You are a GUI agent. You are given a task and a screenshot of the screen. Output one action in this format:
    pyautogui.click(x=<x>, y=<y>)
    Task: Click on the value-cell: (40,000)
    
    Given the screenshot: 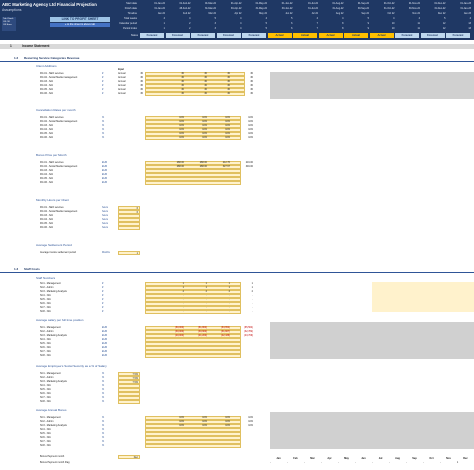 What is the action you would take?
    pyautogui.click(x=179, y=335)
    